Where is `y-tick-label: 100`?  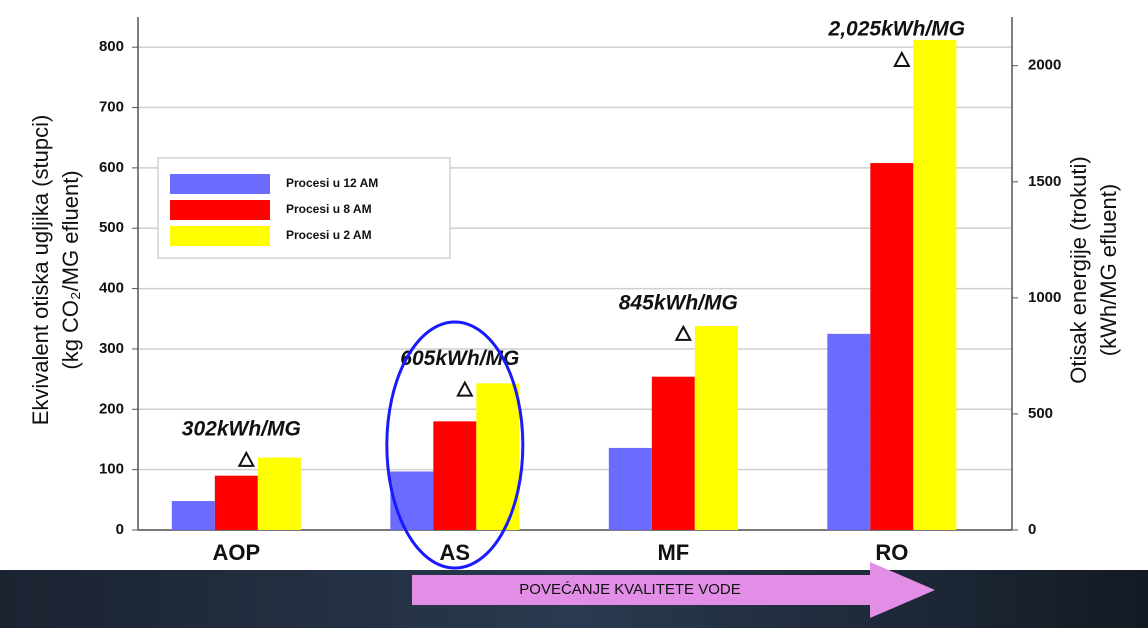 y-tick-label: 100 is located at coordinates (111, 469).